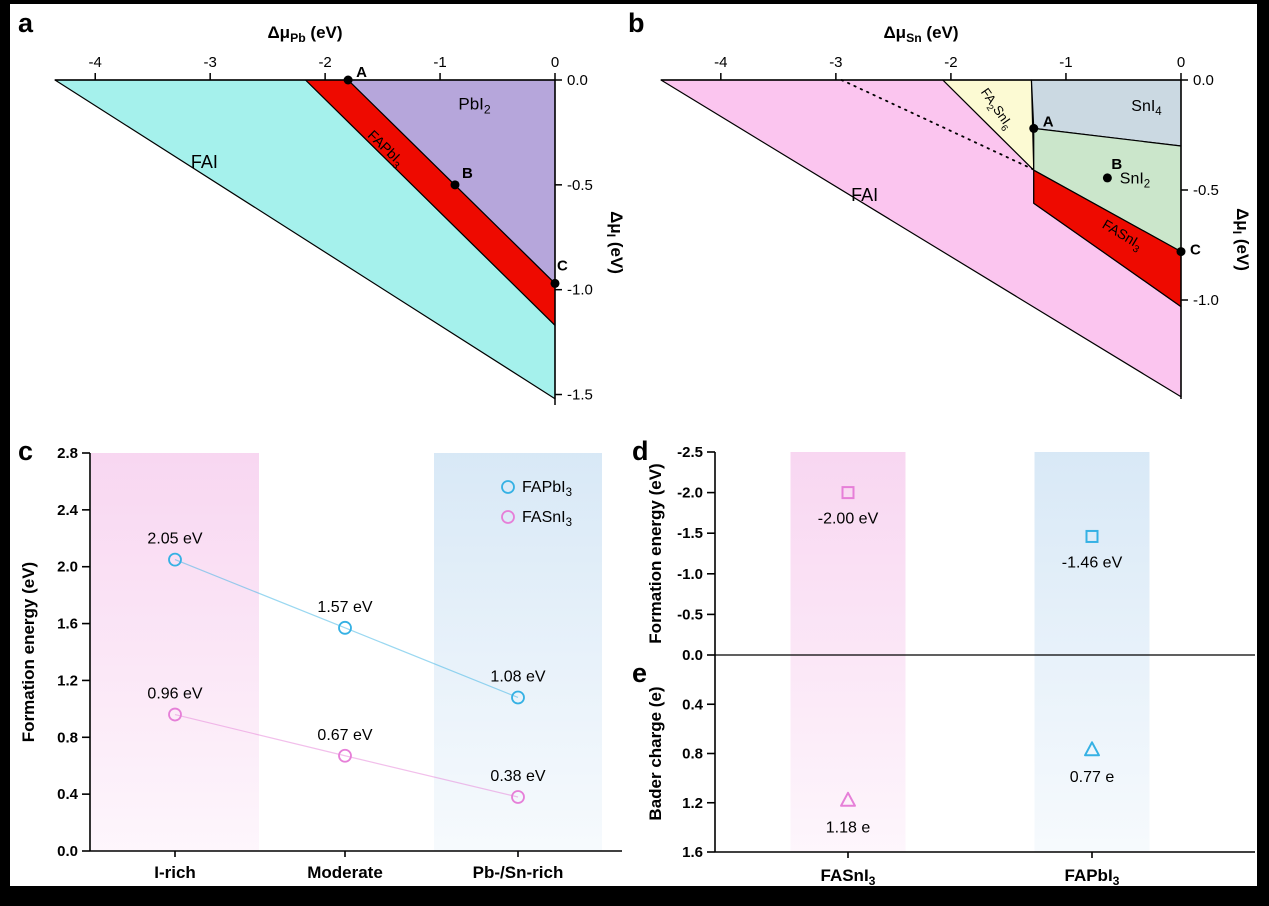 The image size is (1269, 906). What do you see at coordinates (655, 753) in the screenshot?
I see `svg-text: Bader charge (e)` at bounding box center [655, 753].